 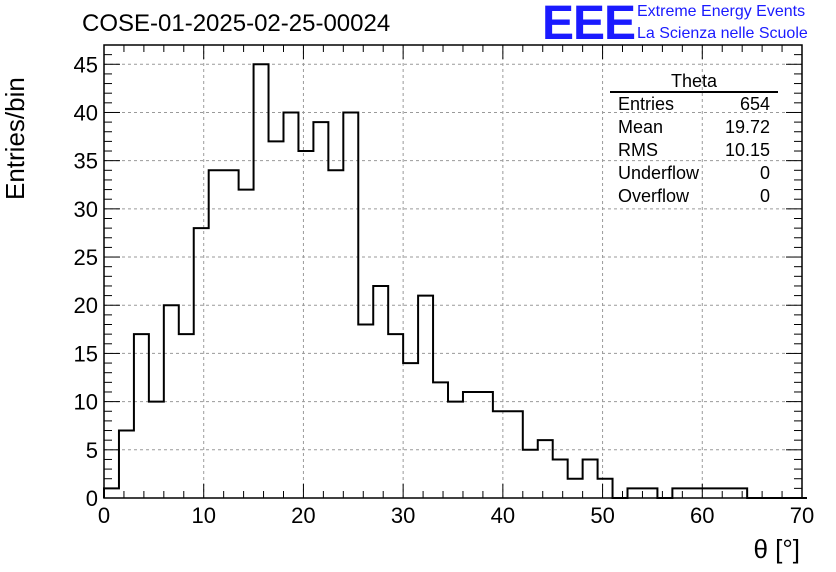 What do you see at coordinates (86, 64) in the screenshot?
I see `y-tick-label: 45` at bounding box center [86, 64].